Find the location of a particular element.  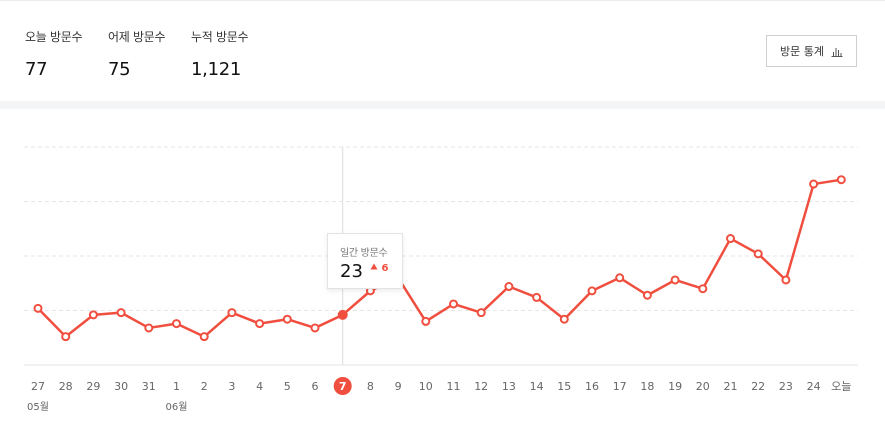

tooltip-delta: 6 is located at coordinates (379, 268).